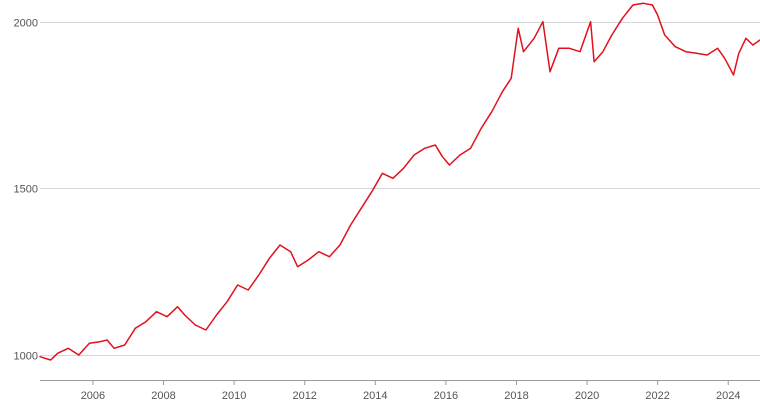 The height and width of the screenshot is (403, 760). I want to click on x-tick-labels: 2006 2008 2010 2012 2014 2016 2018 2020 2022 2024, so click(411, 396).